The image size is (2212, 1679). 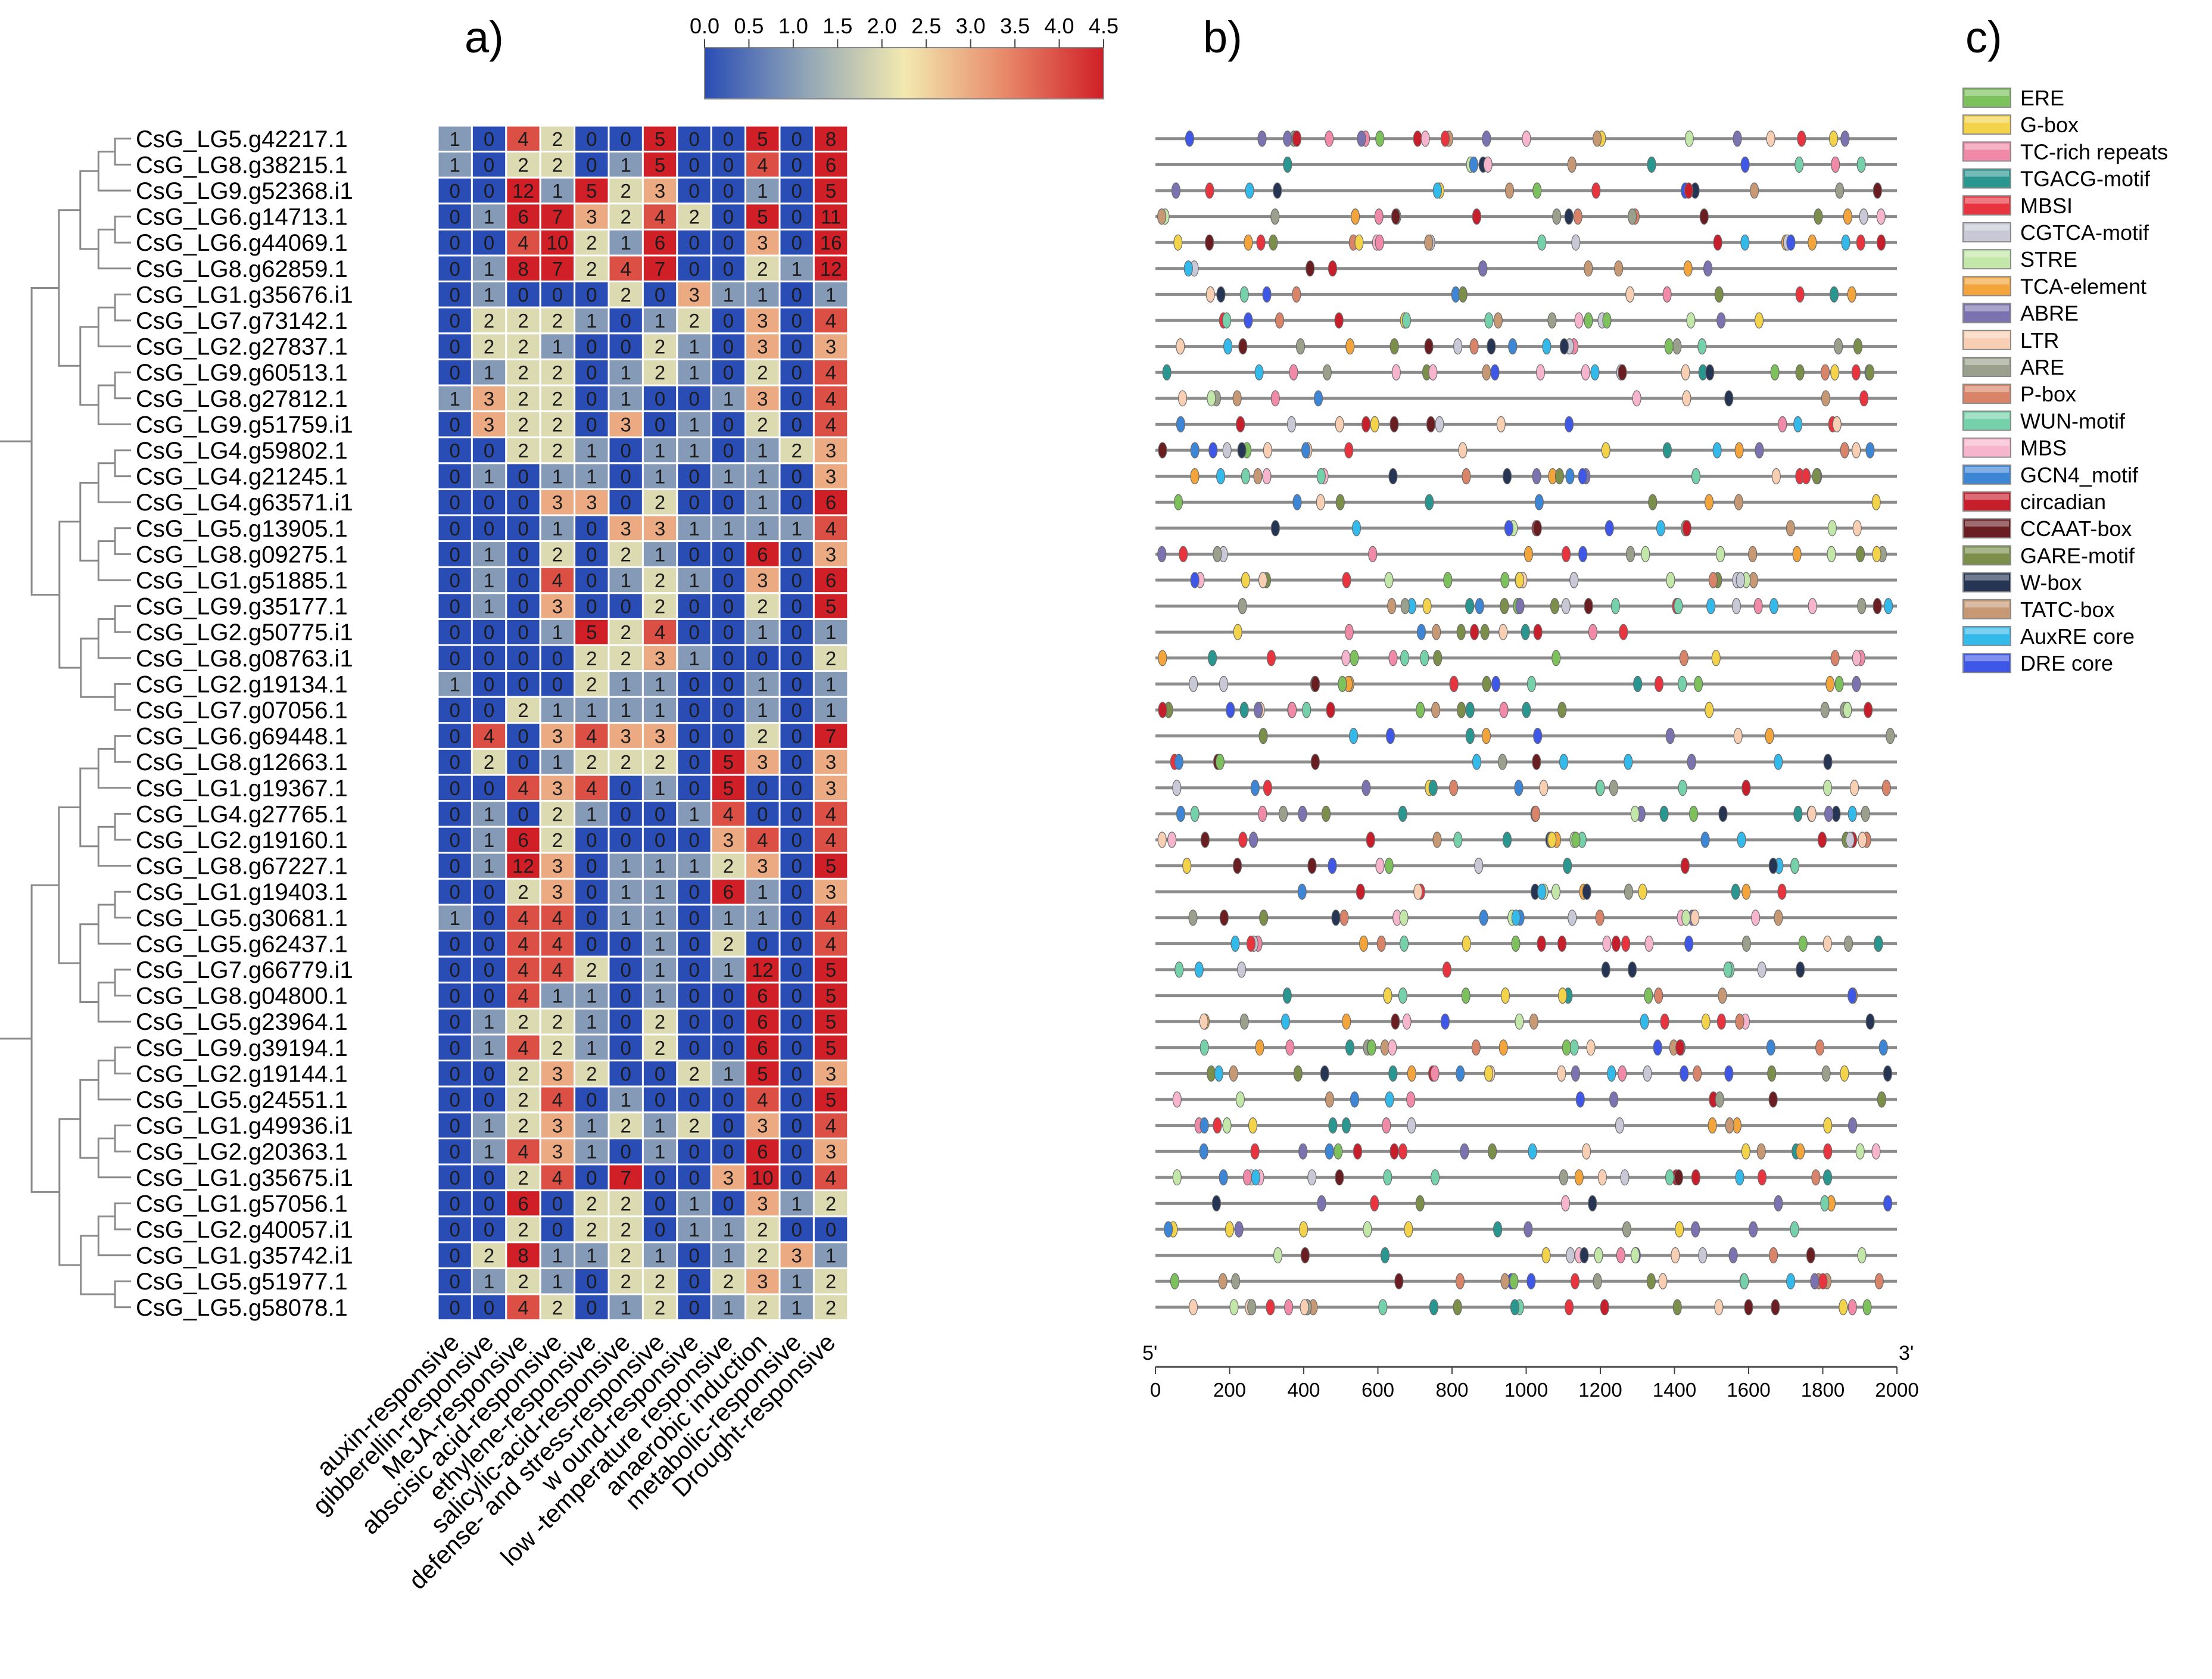 I want to click on axis-tick-label: 1200, so click(x=1600, y=1390).